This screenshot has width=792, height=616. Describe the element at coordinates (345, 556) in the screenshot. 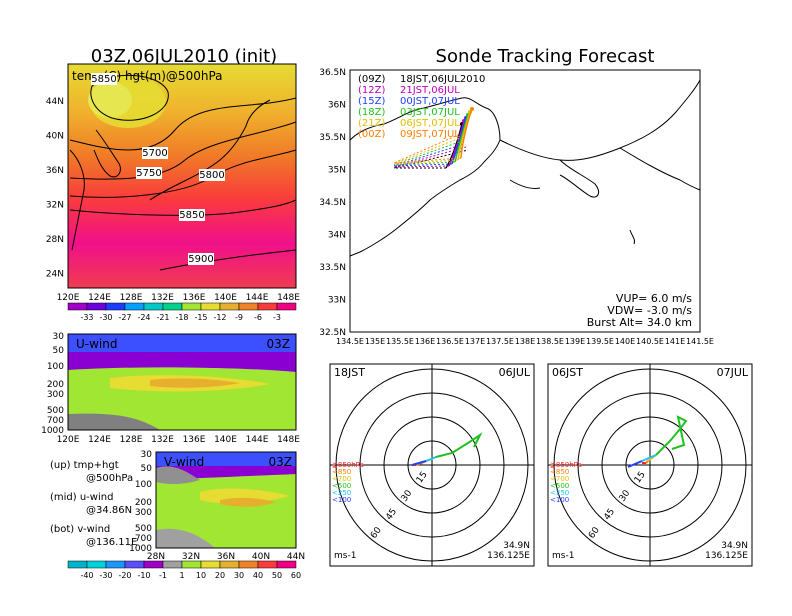

I see `hodo-unit: ms-1` at that location.